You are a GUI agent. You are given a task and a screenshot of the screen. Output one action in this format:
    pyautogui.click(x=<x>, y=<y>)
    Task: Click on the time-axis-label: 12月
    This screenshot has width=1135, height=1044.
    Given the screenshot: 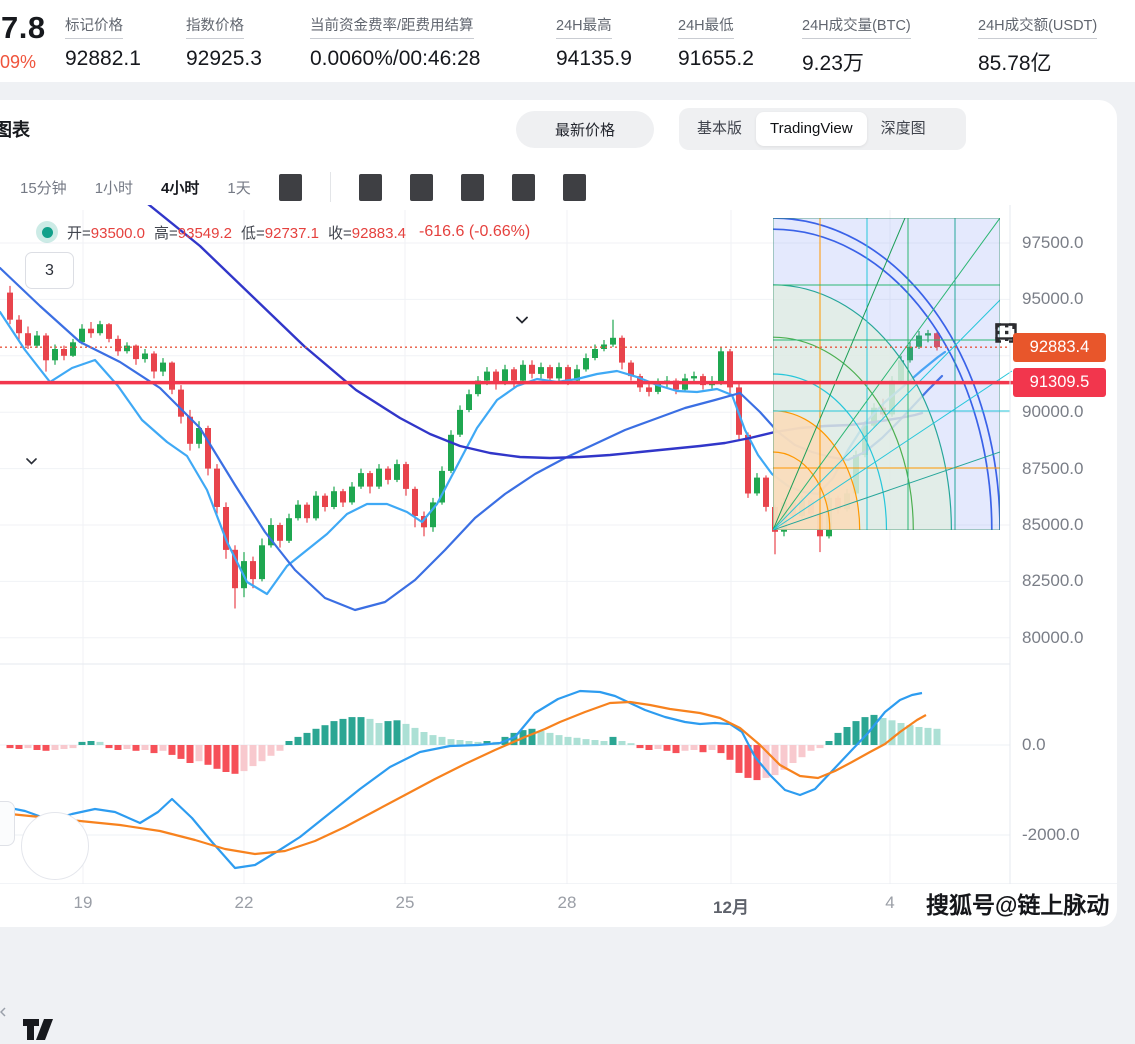 What is the action you would take?
    pyautogui.click(x=731, y=907)
    